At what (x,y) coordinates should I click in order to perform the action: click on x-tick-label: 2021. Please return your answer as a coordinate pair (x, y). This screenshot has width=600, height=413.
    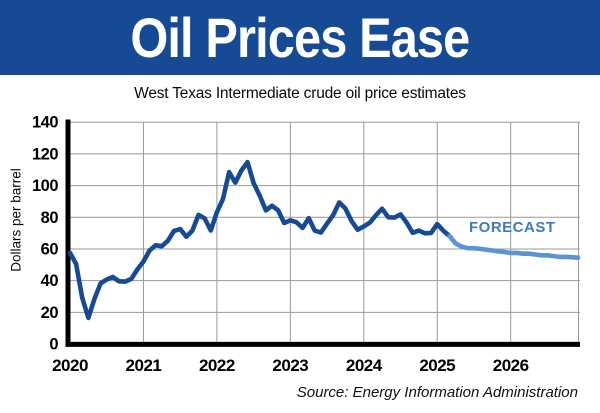
    Looking at the image, I should click on (144, 365).